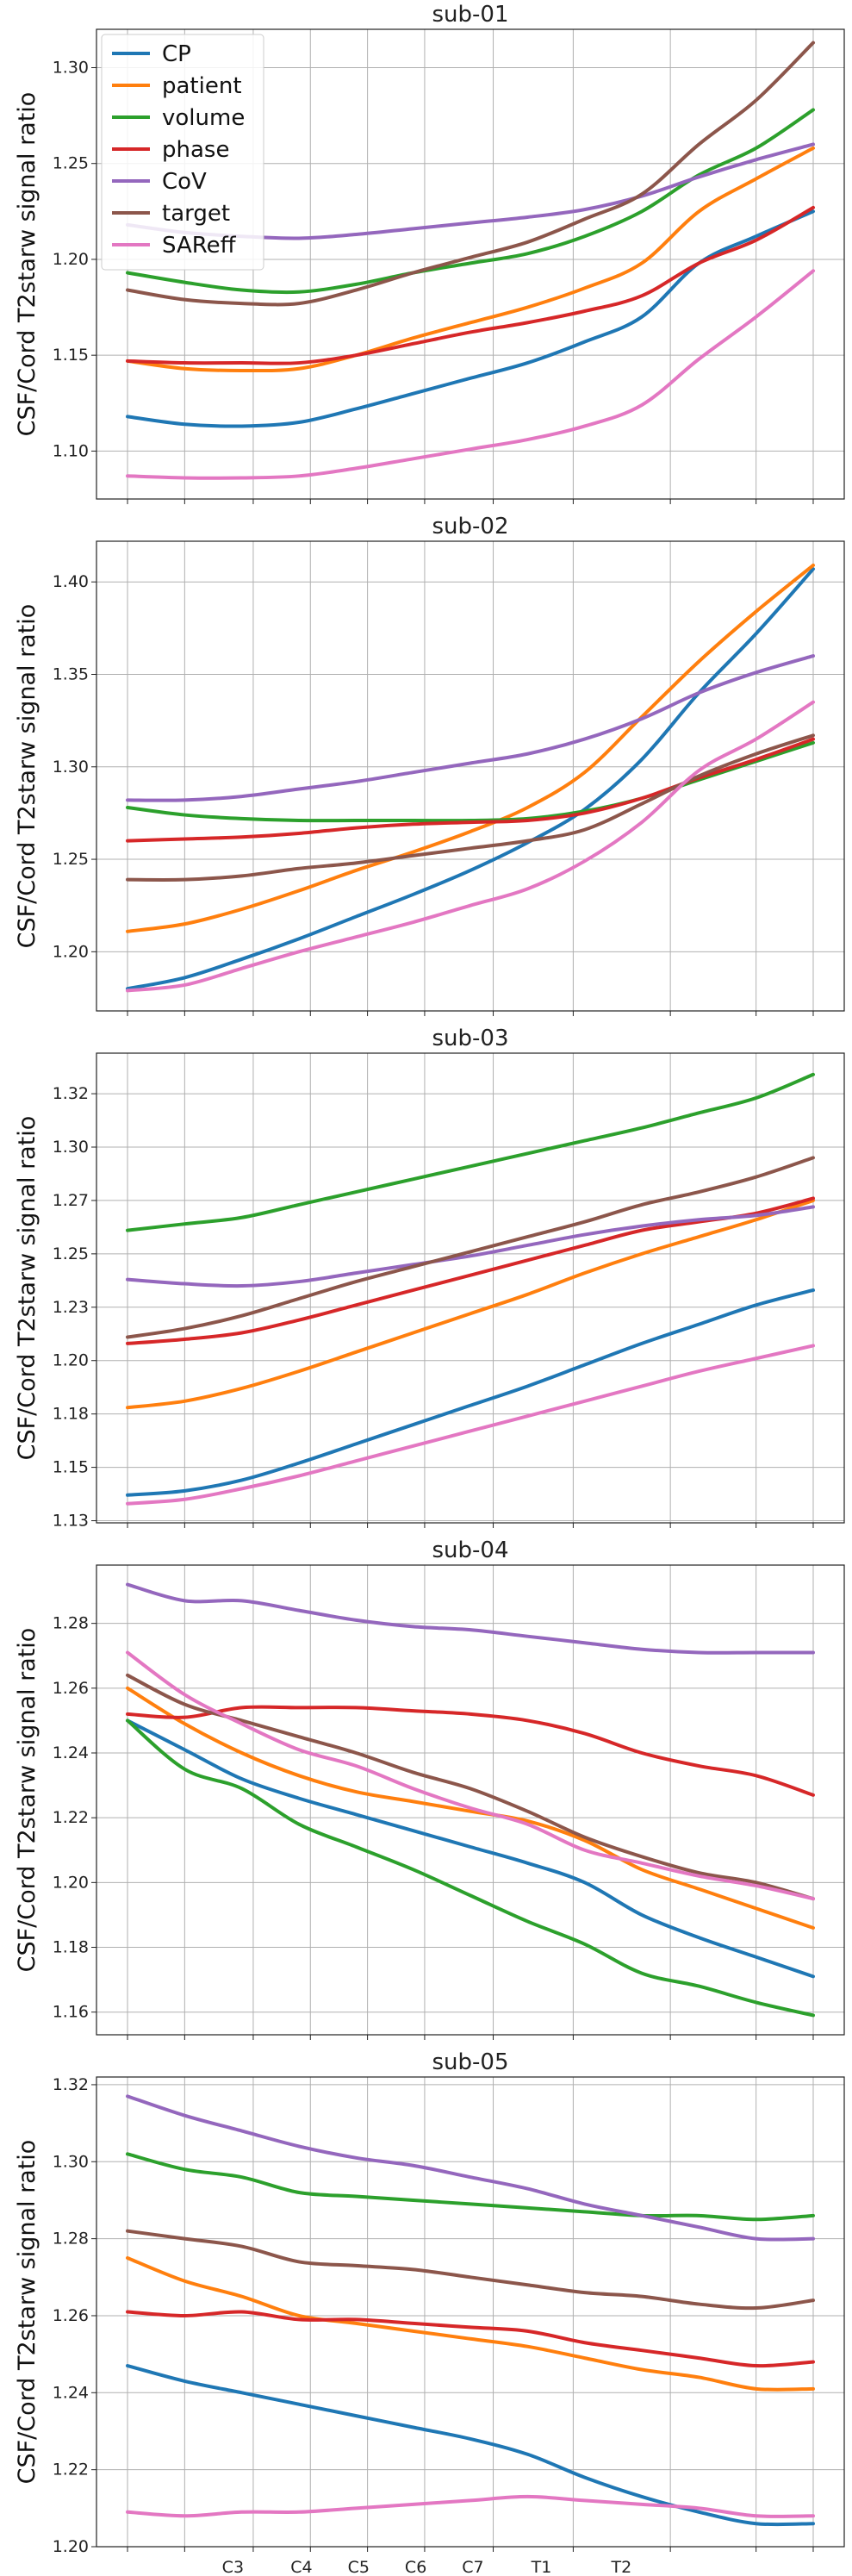  Describe the element at coordinates (359, 2567) in the screenshot. I see `x-tick-label: C5` at that location.